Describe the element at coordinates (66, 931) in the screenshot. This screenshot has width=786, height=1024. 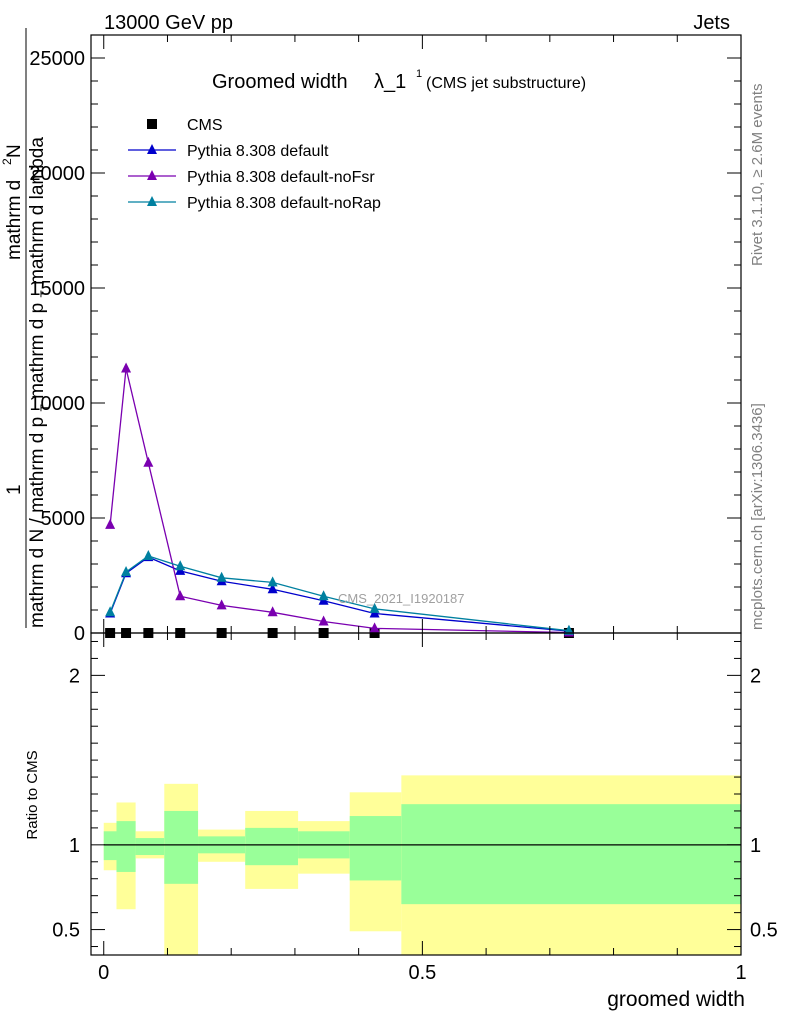
I see `ratio-y-tick-label-left: 0.5` at that location.